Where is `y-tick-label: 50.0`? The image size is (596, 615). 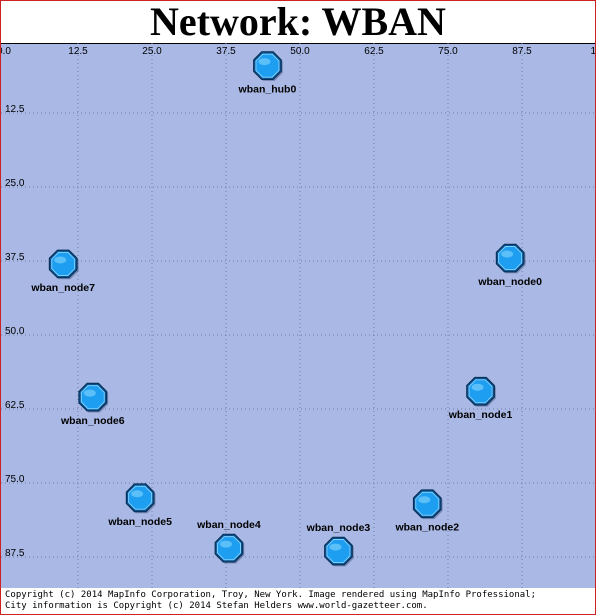 y-tick-label: 50.0 is located at coordinates (15, 331).